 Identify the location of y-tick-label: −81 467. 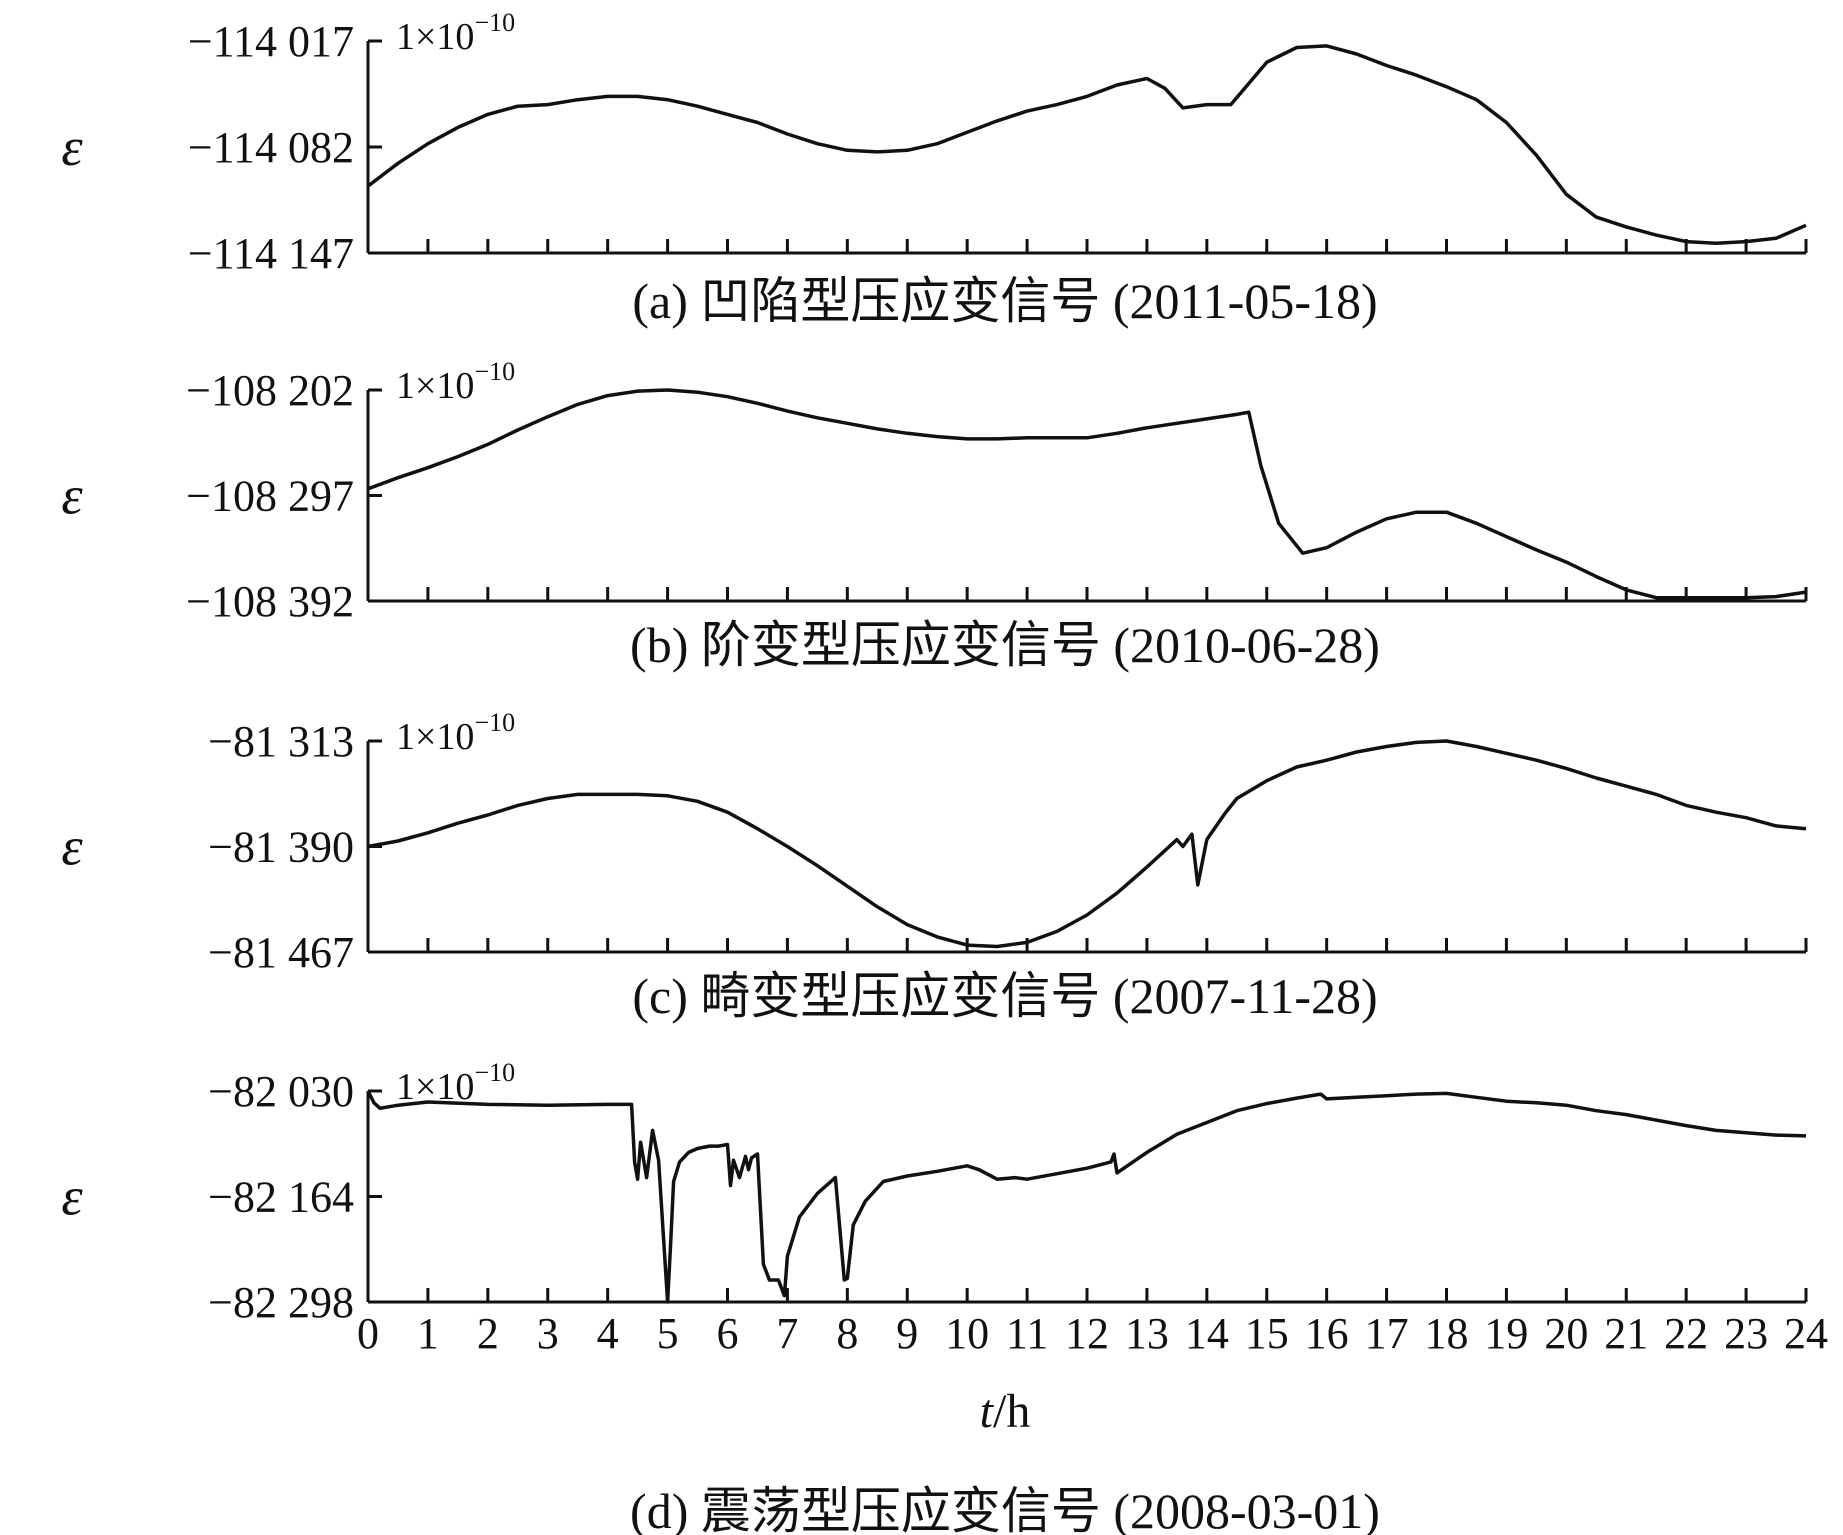
(281, 952).